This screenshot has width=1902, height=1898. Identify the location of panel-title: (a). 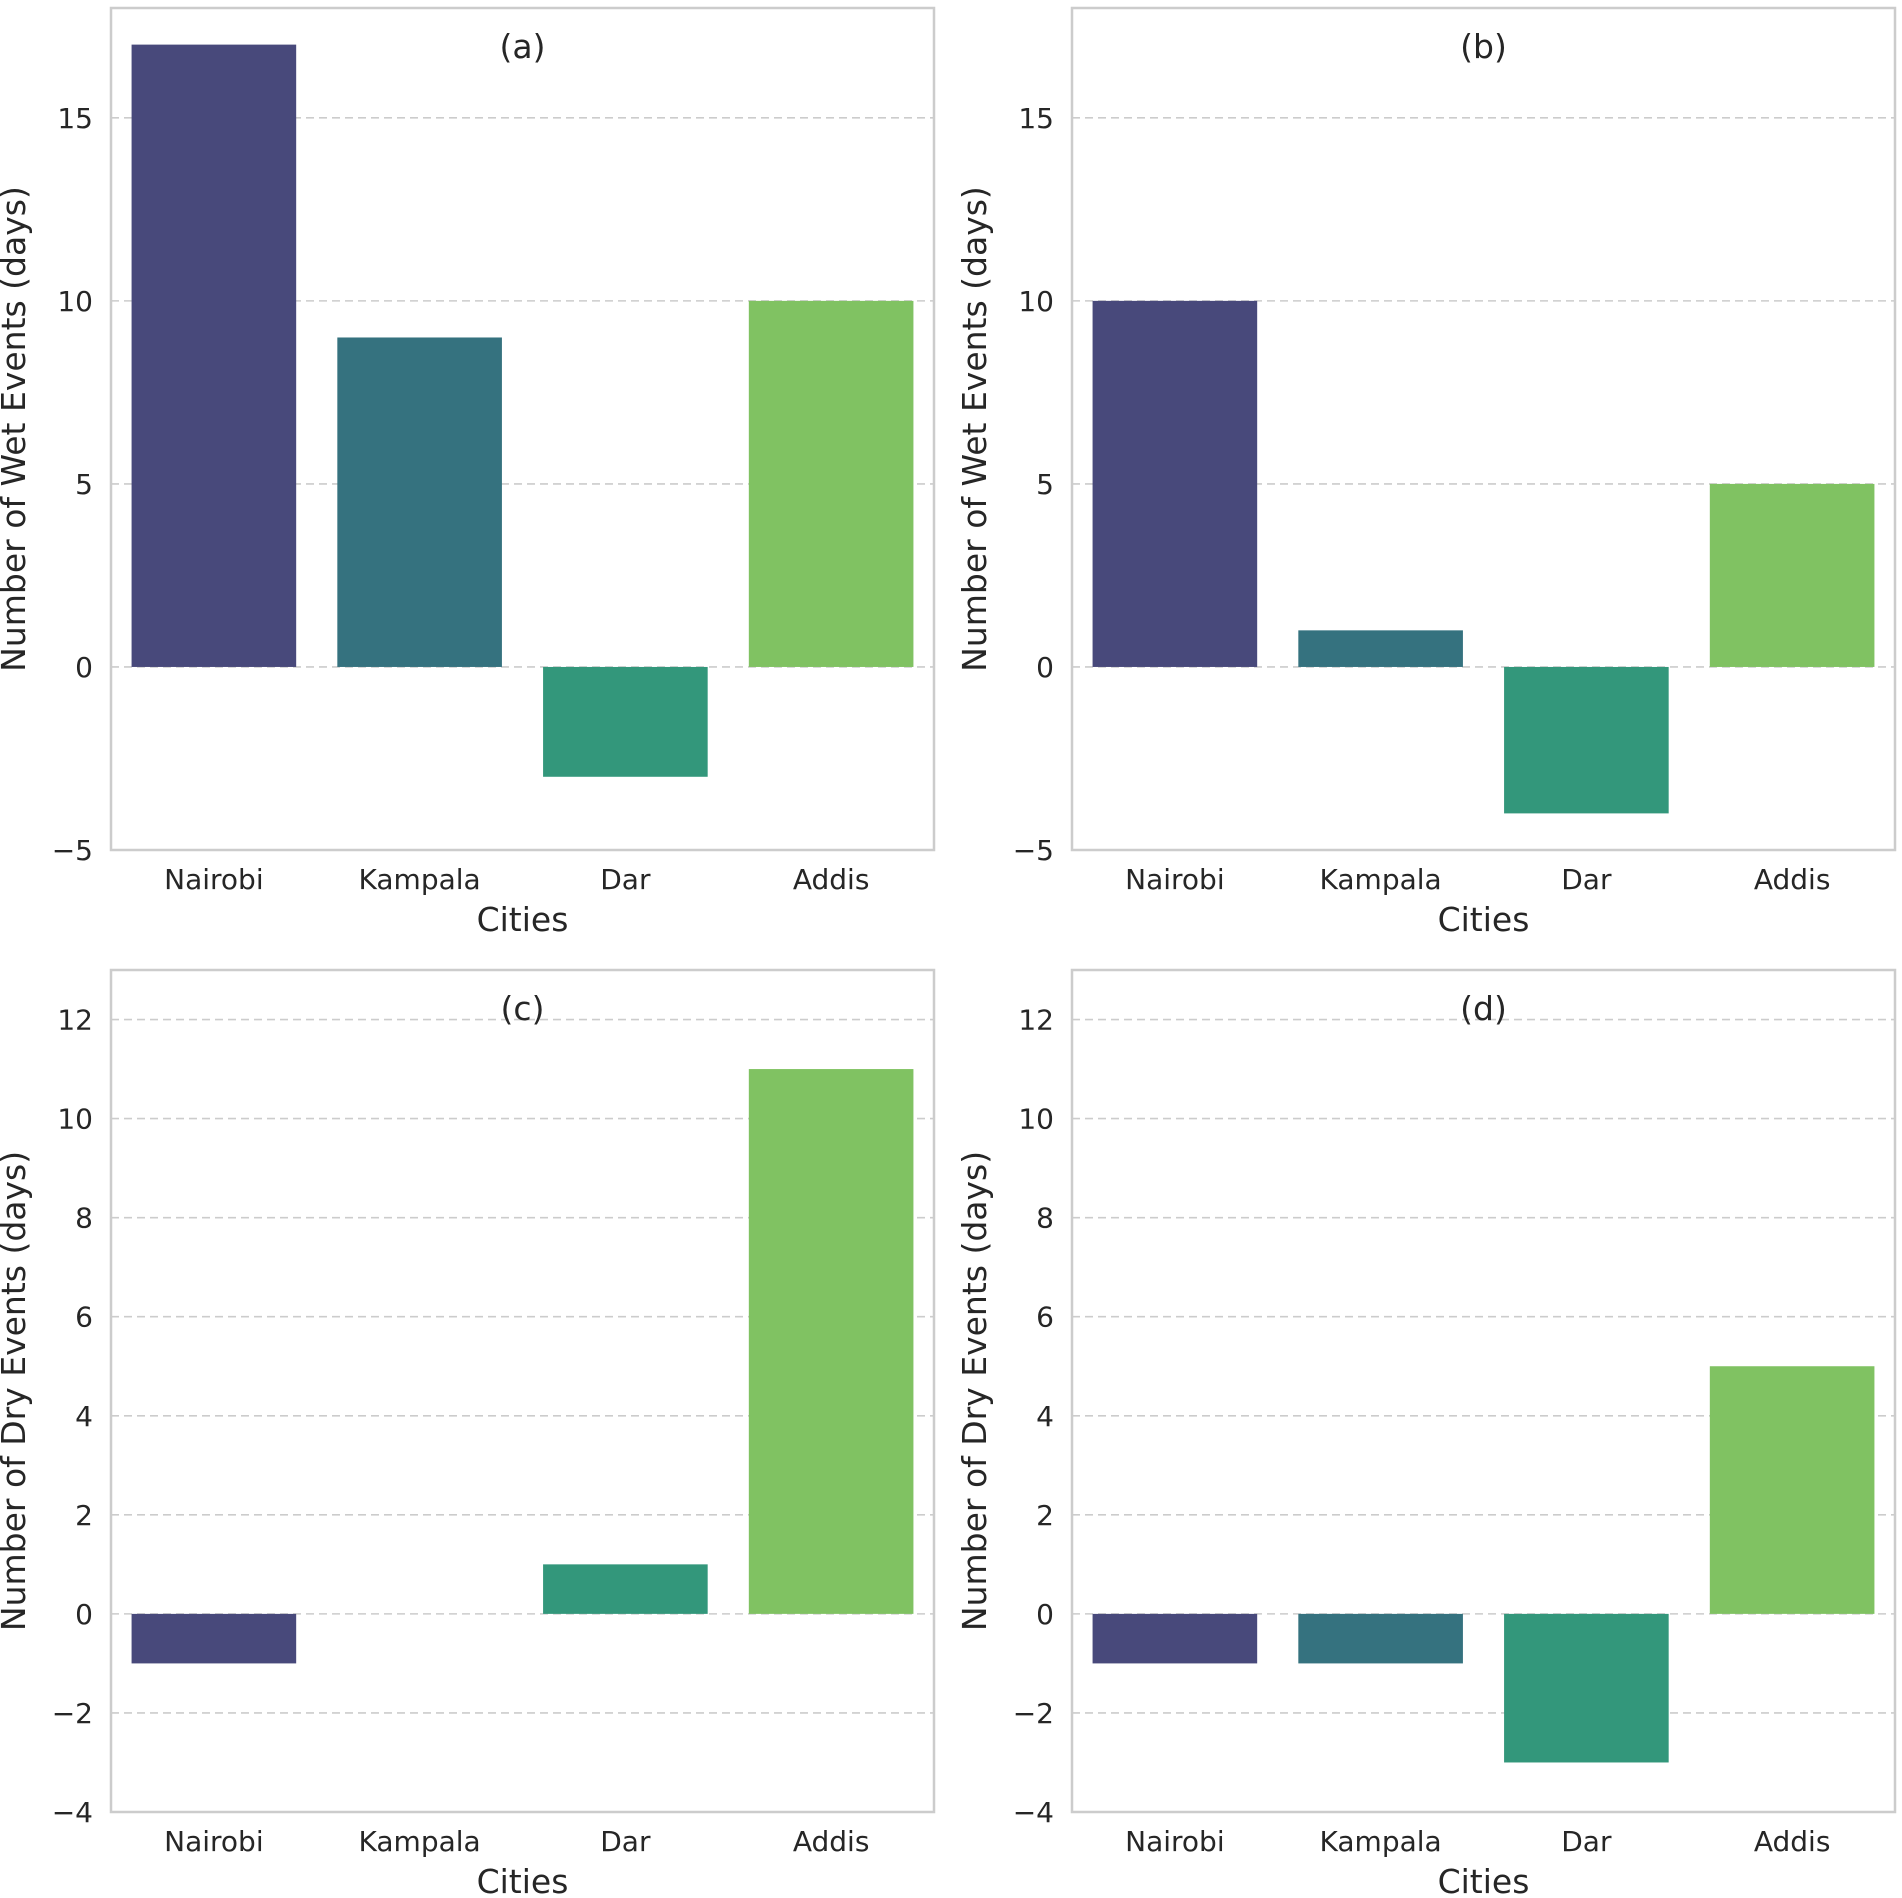
(523, 46).